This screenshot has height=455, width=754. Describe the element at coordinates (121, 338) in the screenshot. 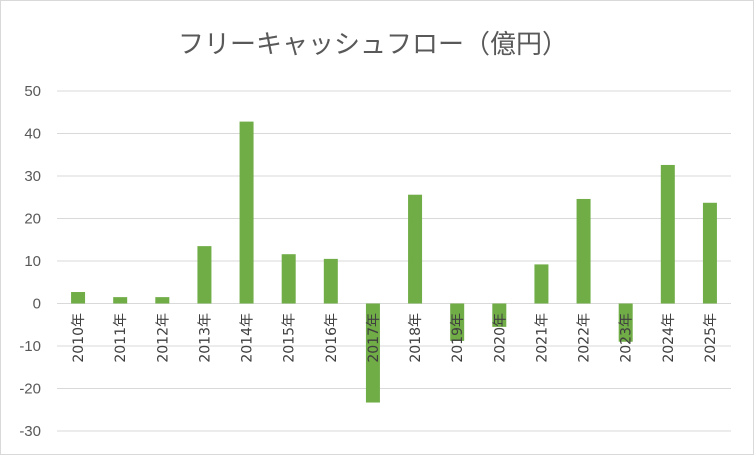

I see `x-tick-label: 2011年` at that location.